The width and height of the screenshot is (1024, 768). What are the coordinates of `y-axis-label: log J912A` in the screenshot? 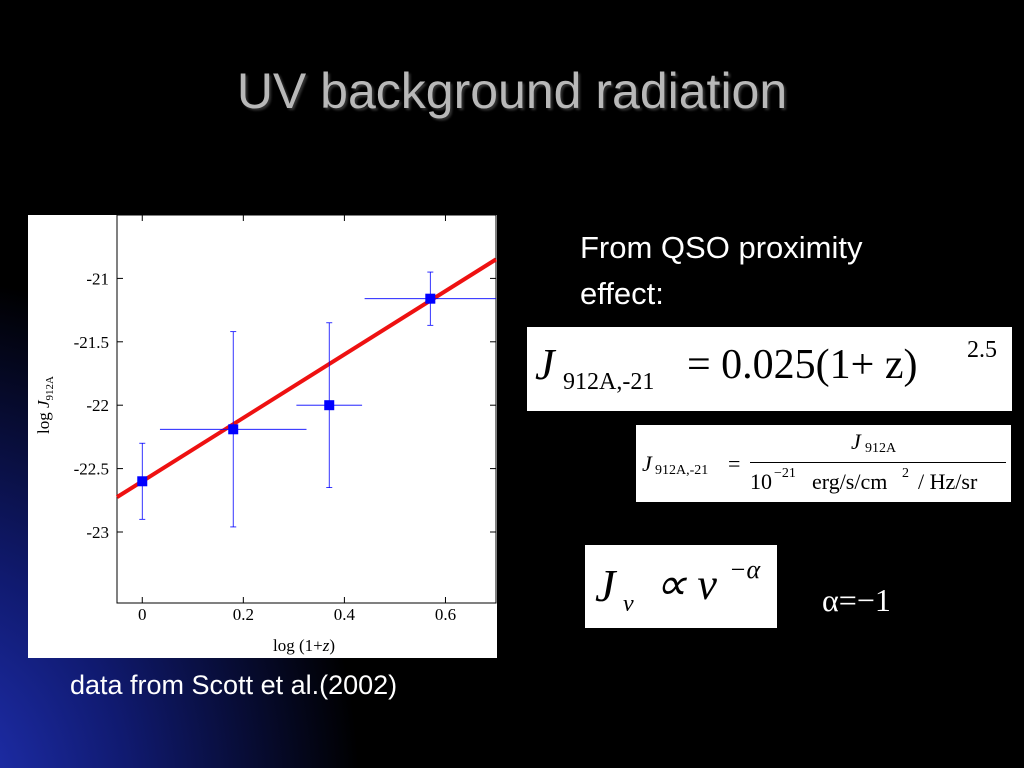 It's located at (45, 405).